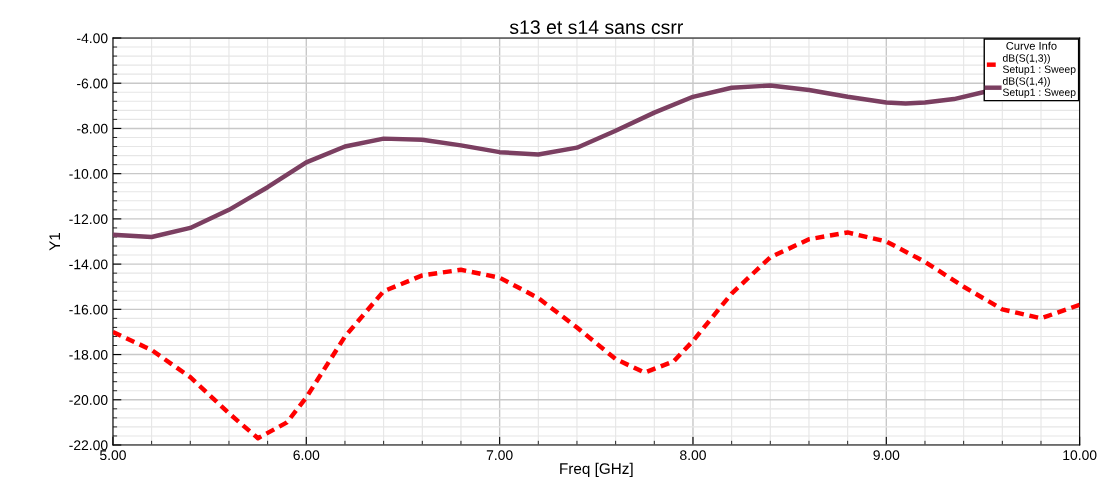  Describe the element at coordinates (88, 354) in the screenshot. I see `y-tick-label: -18.00` at that location.